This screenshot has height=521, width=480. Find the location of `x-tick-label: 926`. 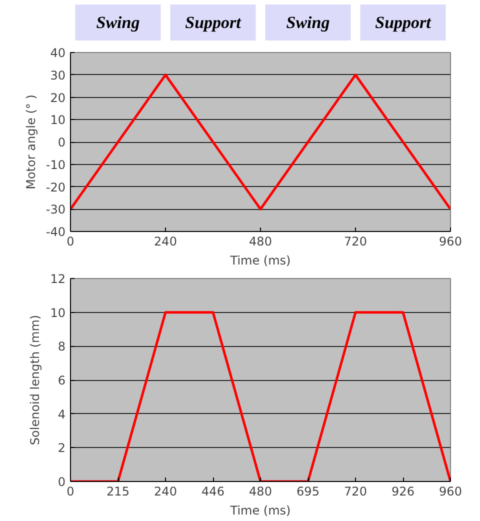

x-tick-label: 926 is located at coordinates (403, 491).